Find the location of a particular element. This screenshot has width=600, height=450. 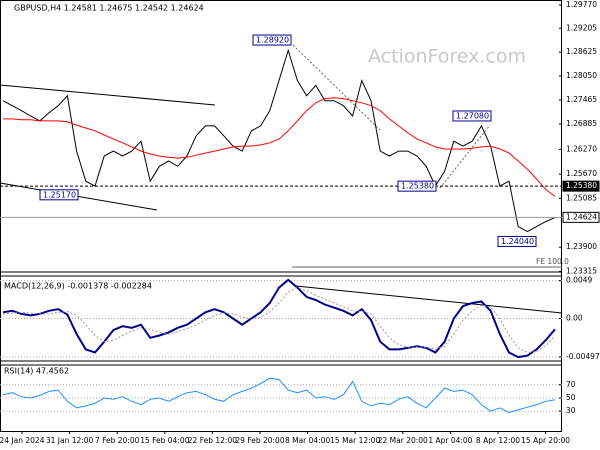

annotation-label: 1.24040 is located at coordinates (517, 241).